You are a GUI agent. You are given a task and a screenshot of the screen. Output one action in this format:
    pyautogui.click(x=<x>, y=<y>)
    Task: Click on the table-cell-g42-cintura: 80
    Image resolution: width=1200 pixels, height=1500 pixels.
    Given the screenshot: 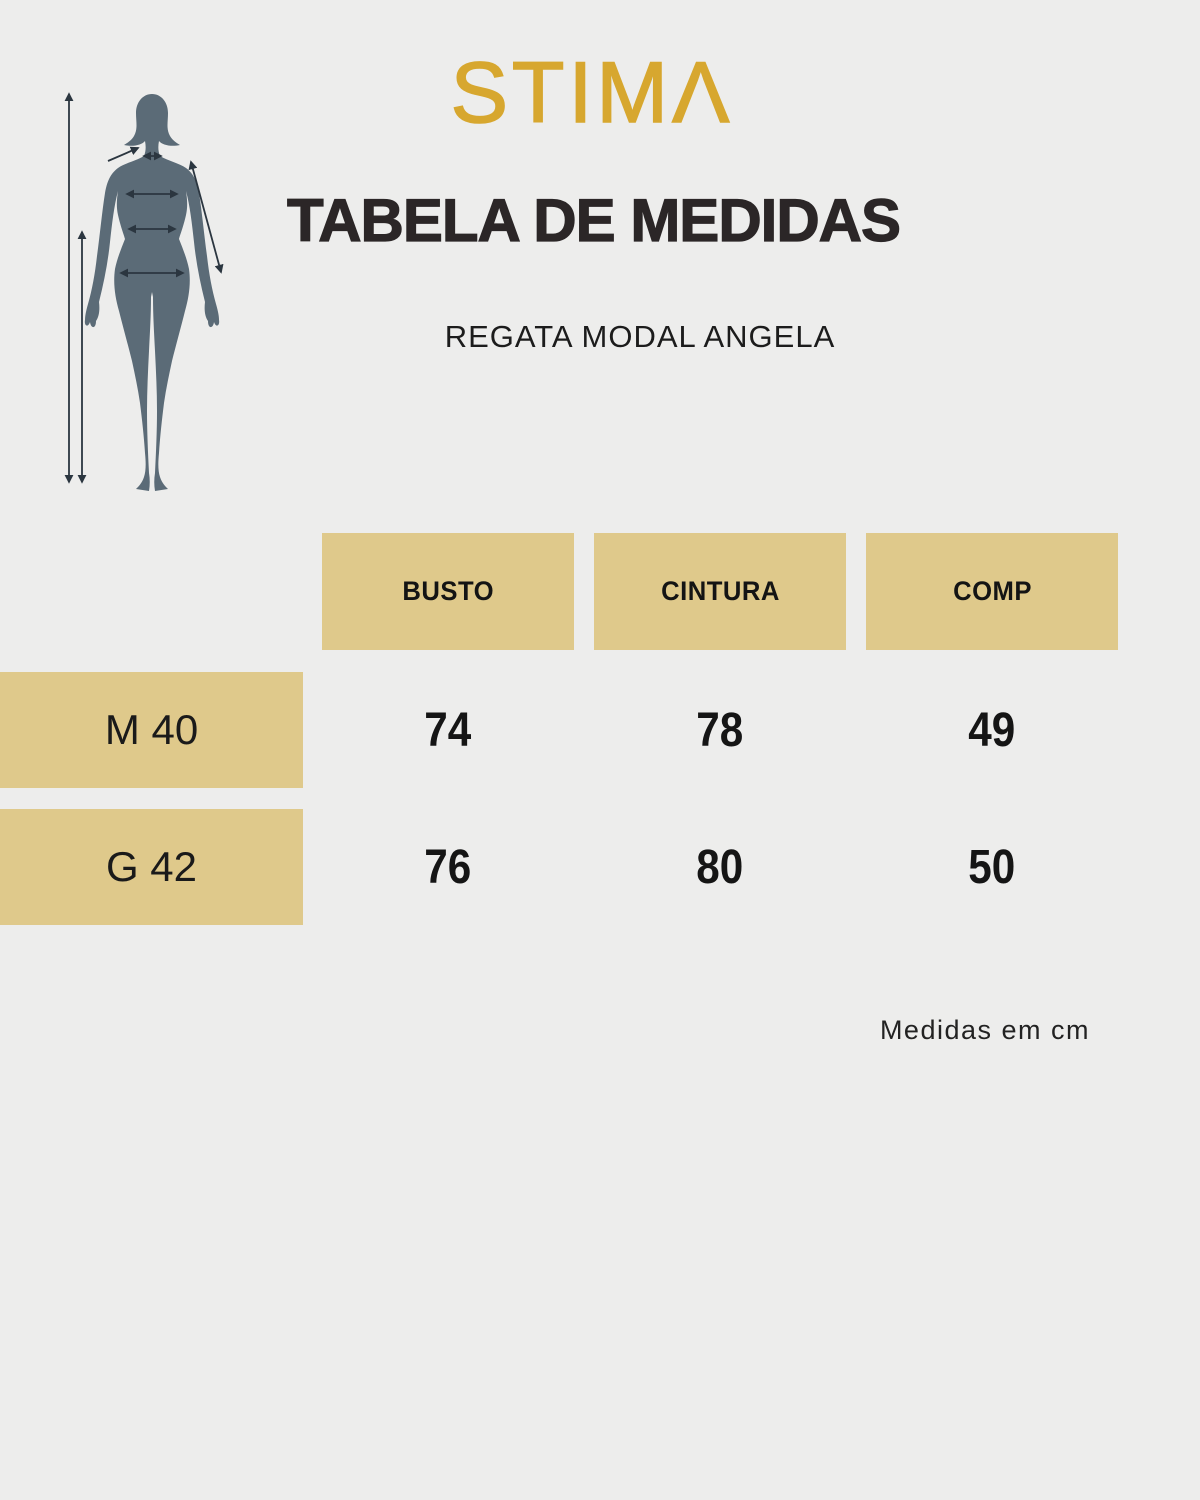 What is the action you would take?
    pyautogui.click(x=720, y=867)
    